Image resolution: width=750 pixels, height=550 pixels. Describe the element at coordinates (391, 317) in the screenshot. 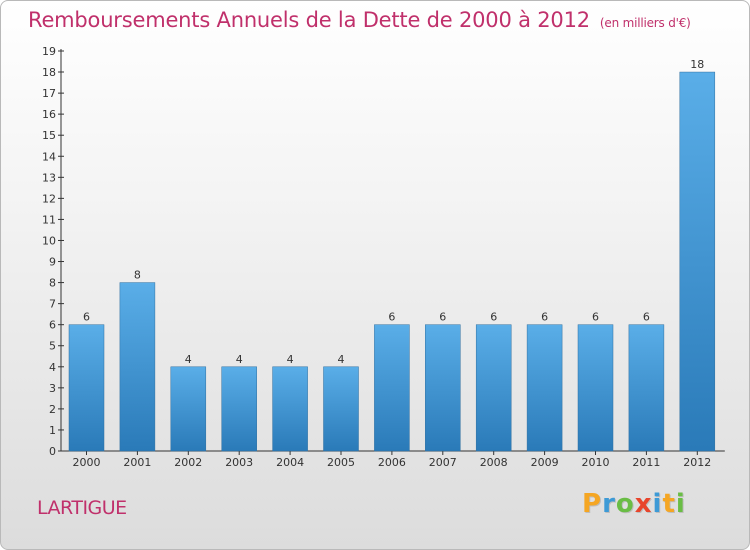

I see `data-label-2006: 6` at that location.